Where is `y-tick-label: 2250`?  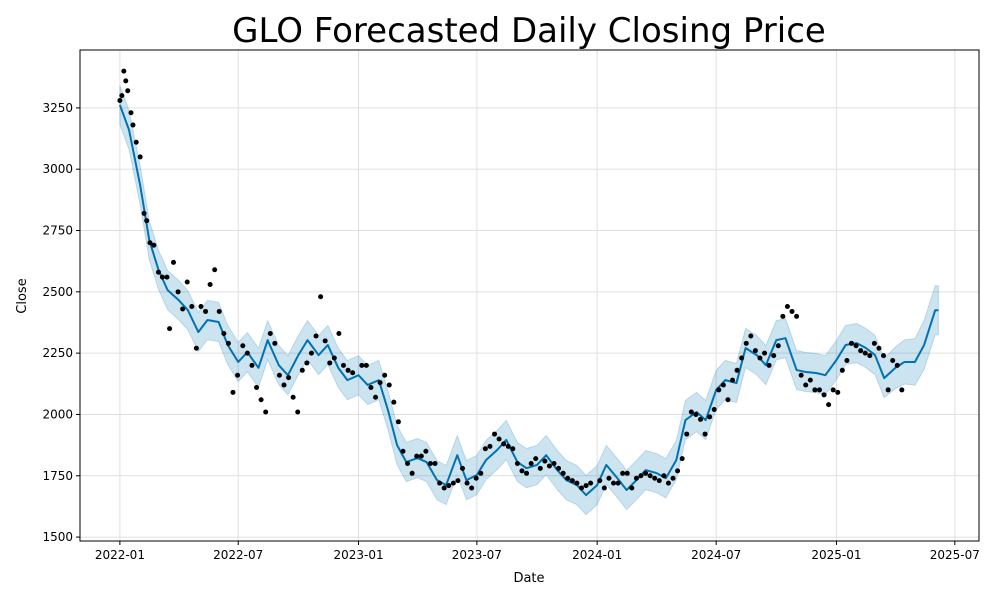 y-tick-label: 2250 is located at coordinates (57, 353).